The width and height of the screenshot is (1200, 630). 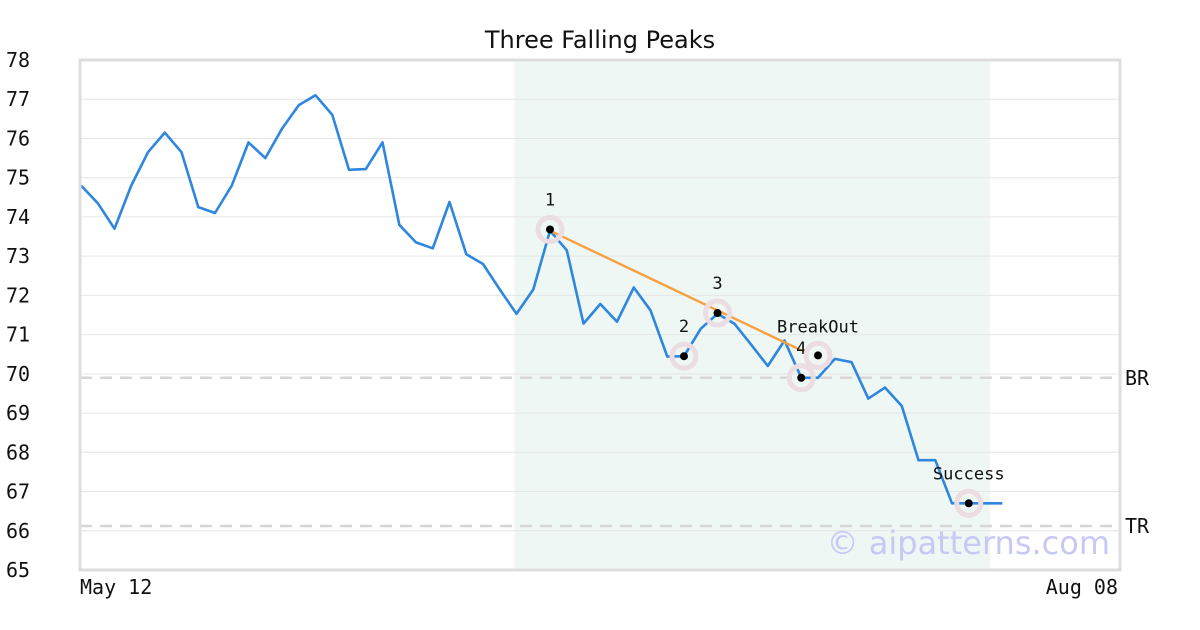 I want to click on marker-label-4: 4, so click(x=801, y=349).